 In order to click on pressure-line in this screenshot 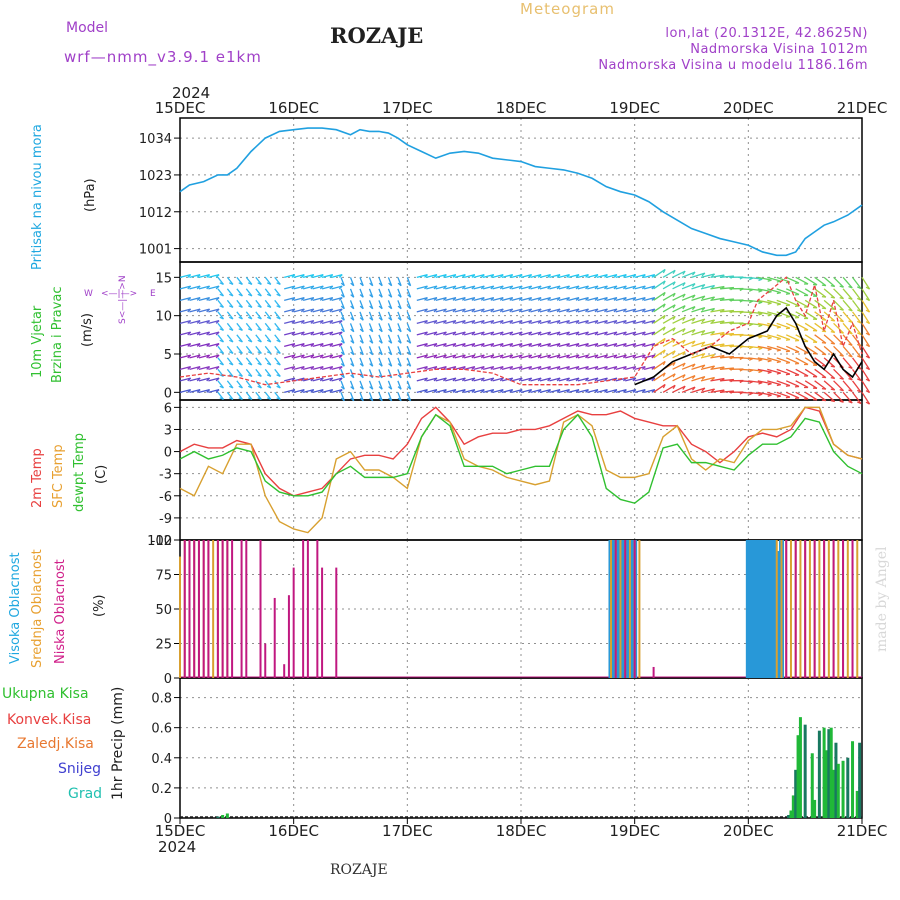, I will do `click(521, 192)`.